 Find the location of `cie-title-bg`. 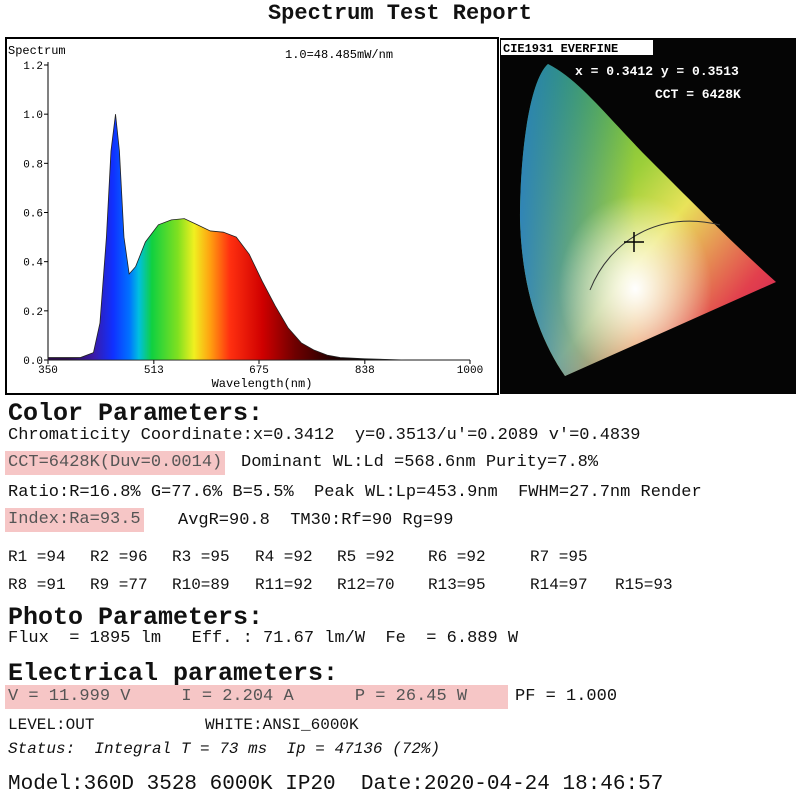

cie-title-bg is located at coordinates (577, 47).